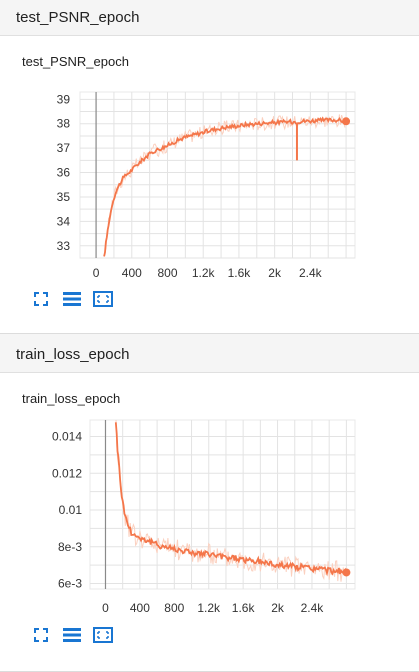 Image resolution: width=419 pixels, height=672 pixels. Describe the element at coordinates (73, 354) in the screenshot. I see `section-title: train_loss_epoch` at that location.